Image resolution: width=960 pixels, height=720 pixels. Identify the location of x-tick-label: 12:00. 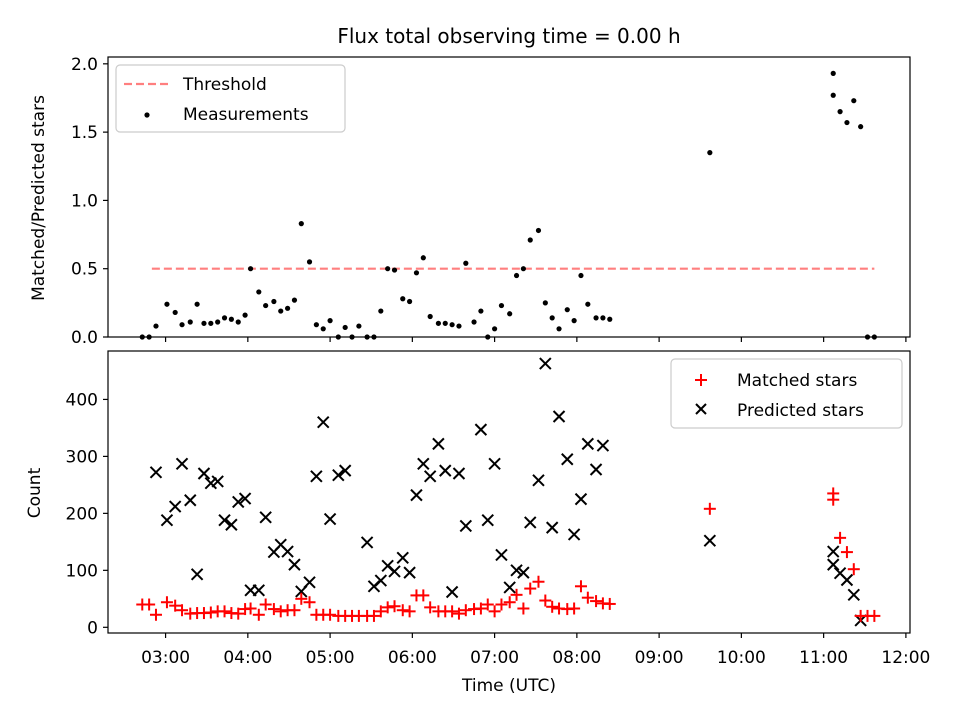
(905, 658).